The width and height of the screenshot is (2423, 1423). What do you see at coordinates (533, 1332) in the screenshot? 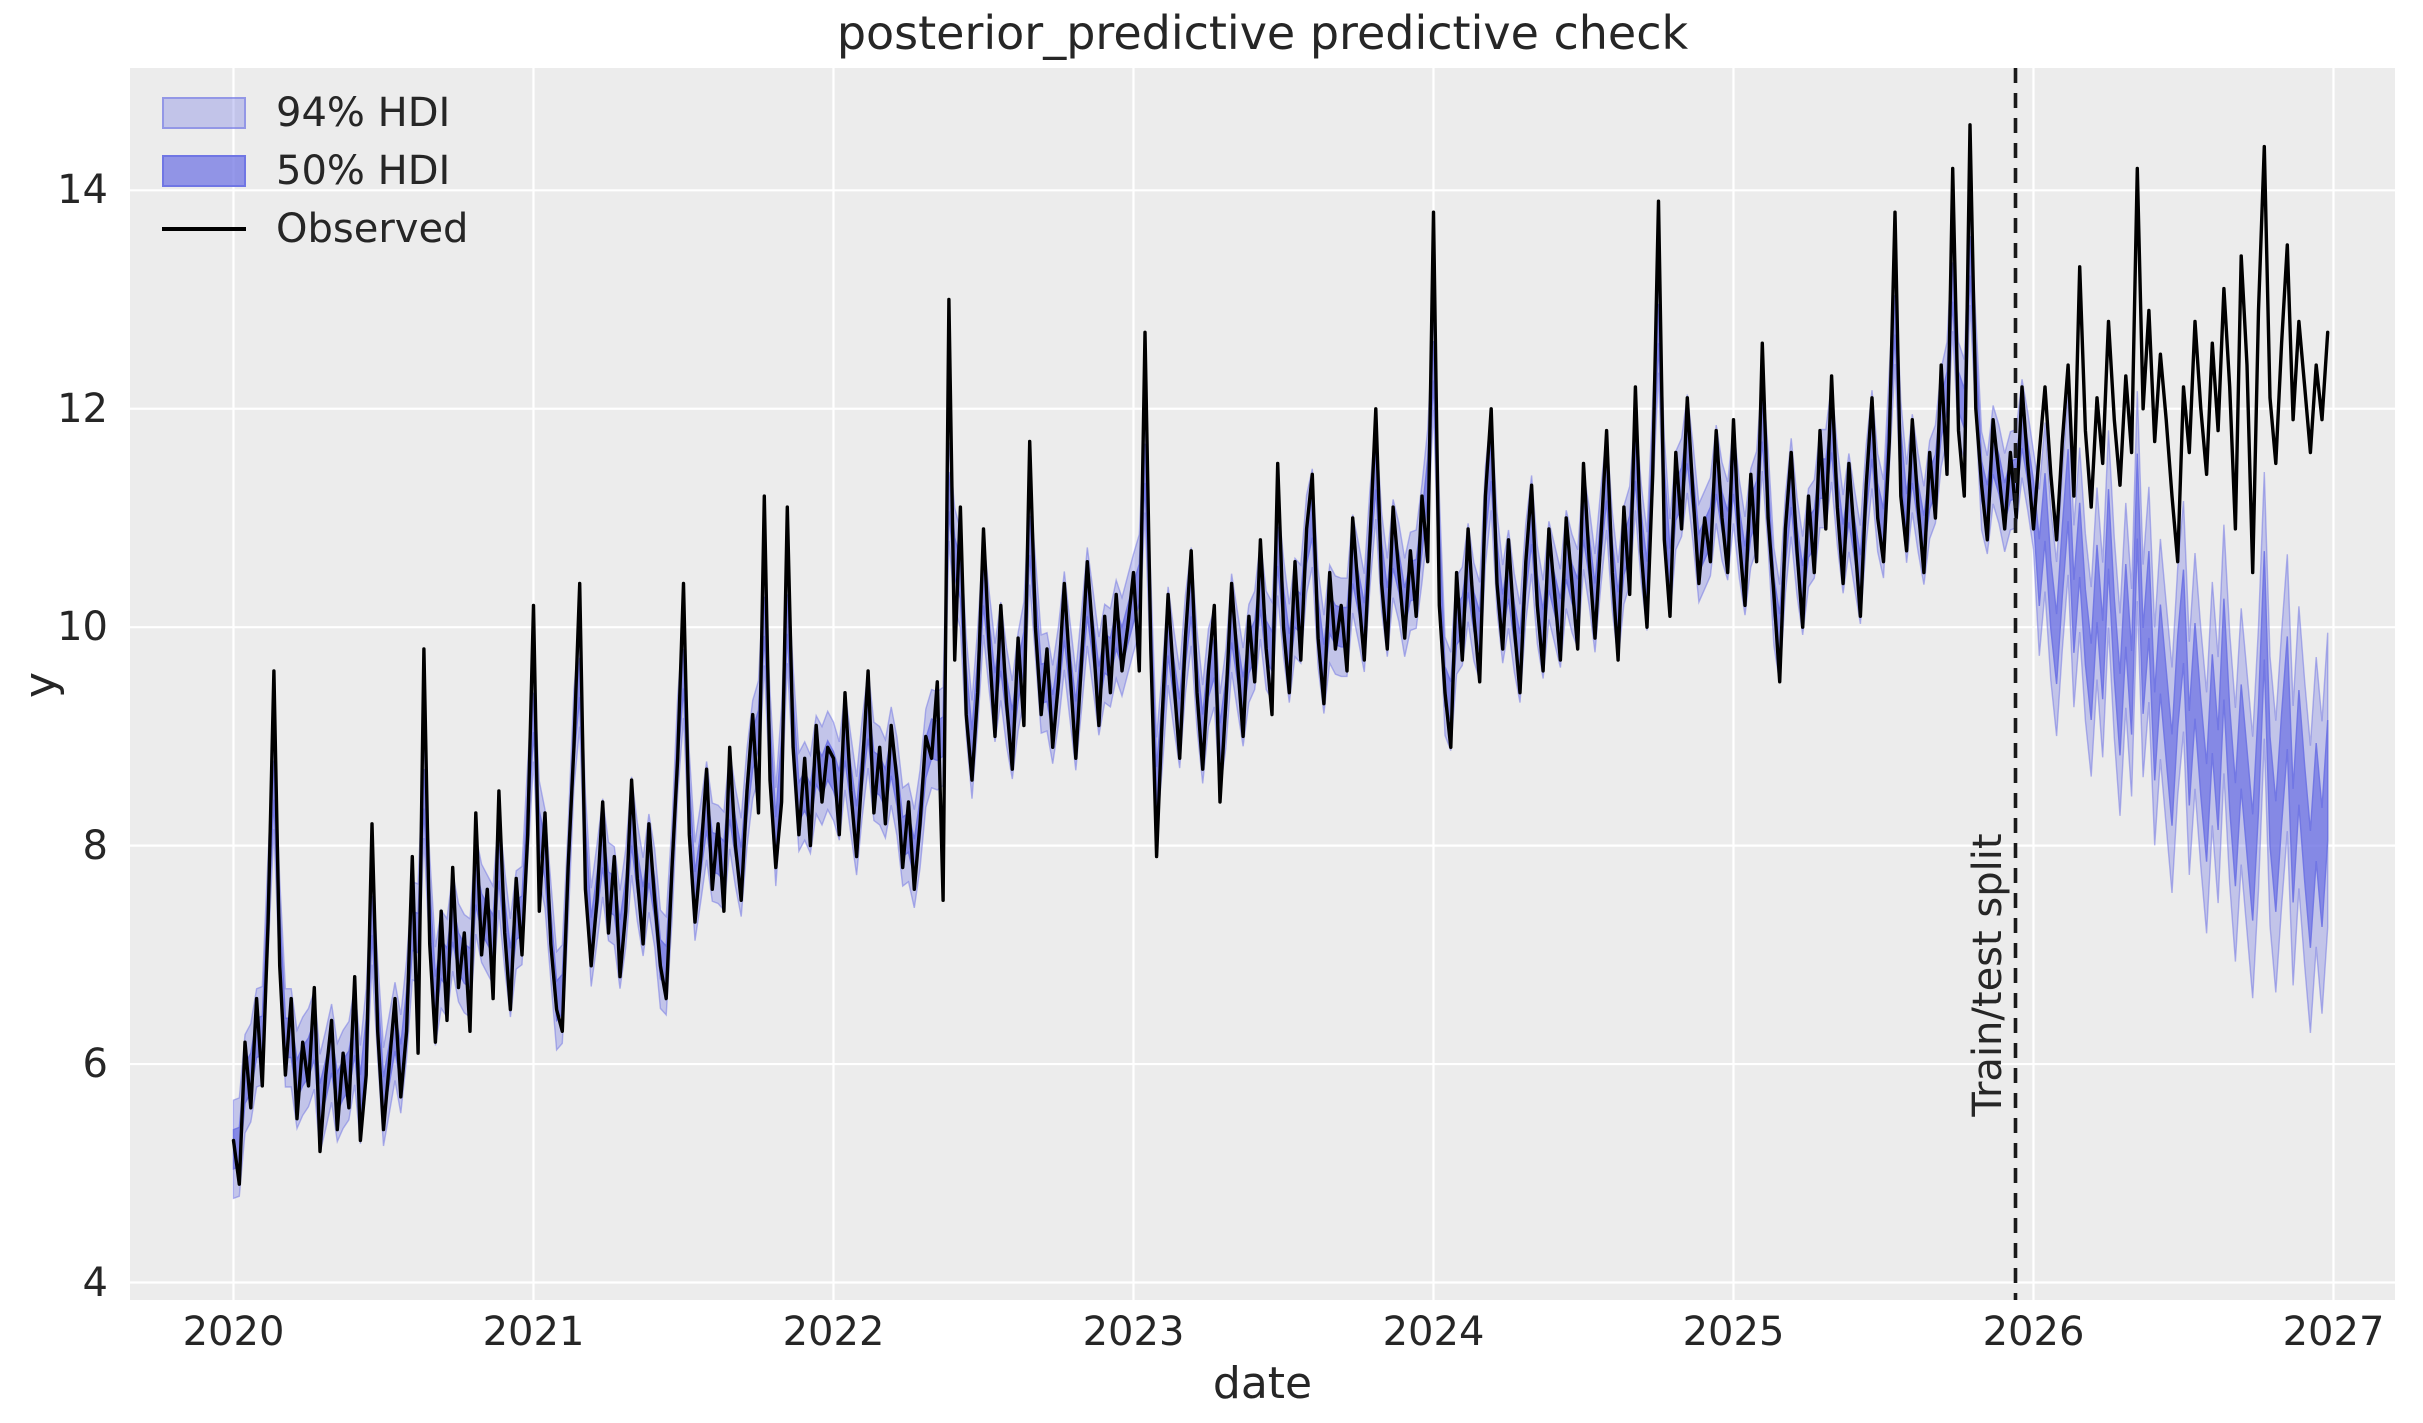
I see `x-tick-label: 2021` at bounding box center [533, 1332].